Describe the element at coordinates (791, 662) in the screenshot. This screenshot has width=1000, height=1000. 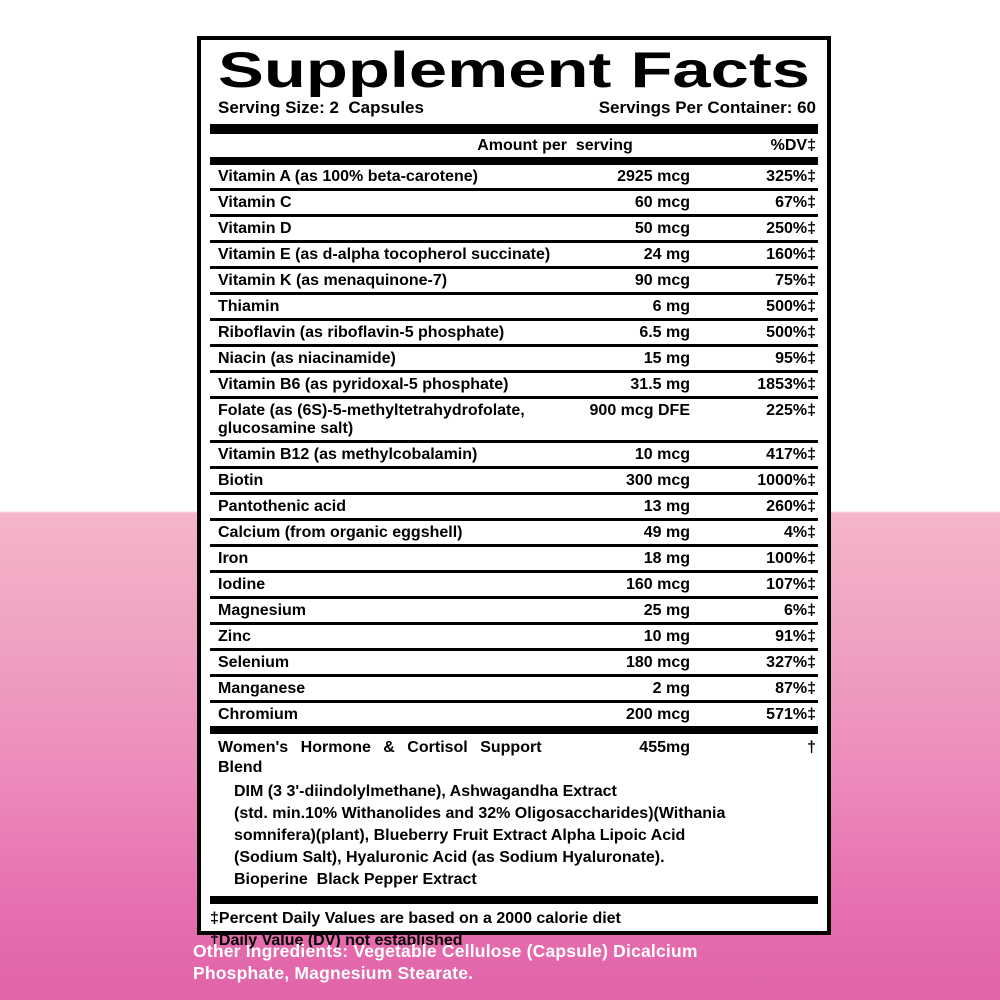
I see `nutrient-dv: 327%‡` at that location.